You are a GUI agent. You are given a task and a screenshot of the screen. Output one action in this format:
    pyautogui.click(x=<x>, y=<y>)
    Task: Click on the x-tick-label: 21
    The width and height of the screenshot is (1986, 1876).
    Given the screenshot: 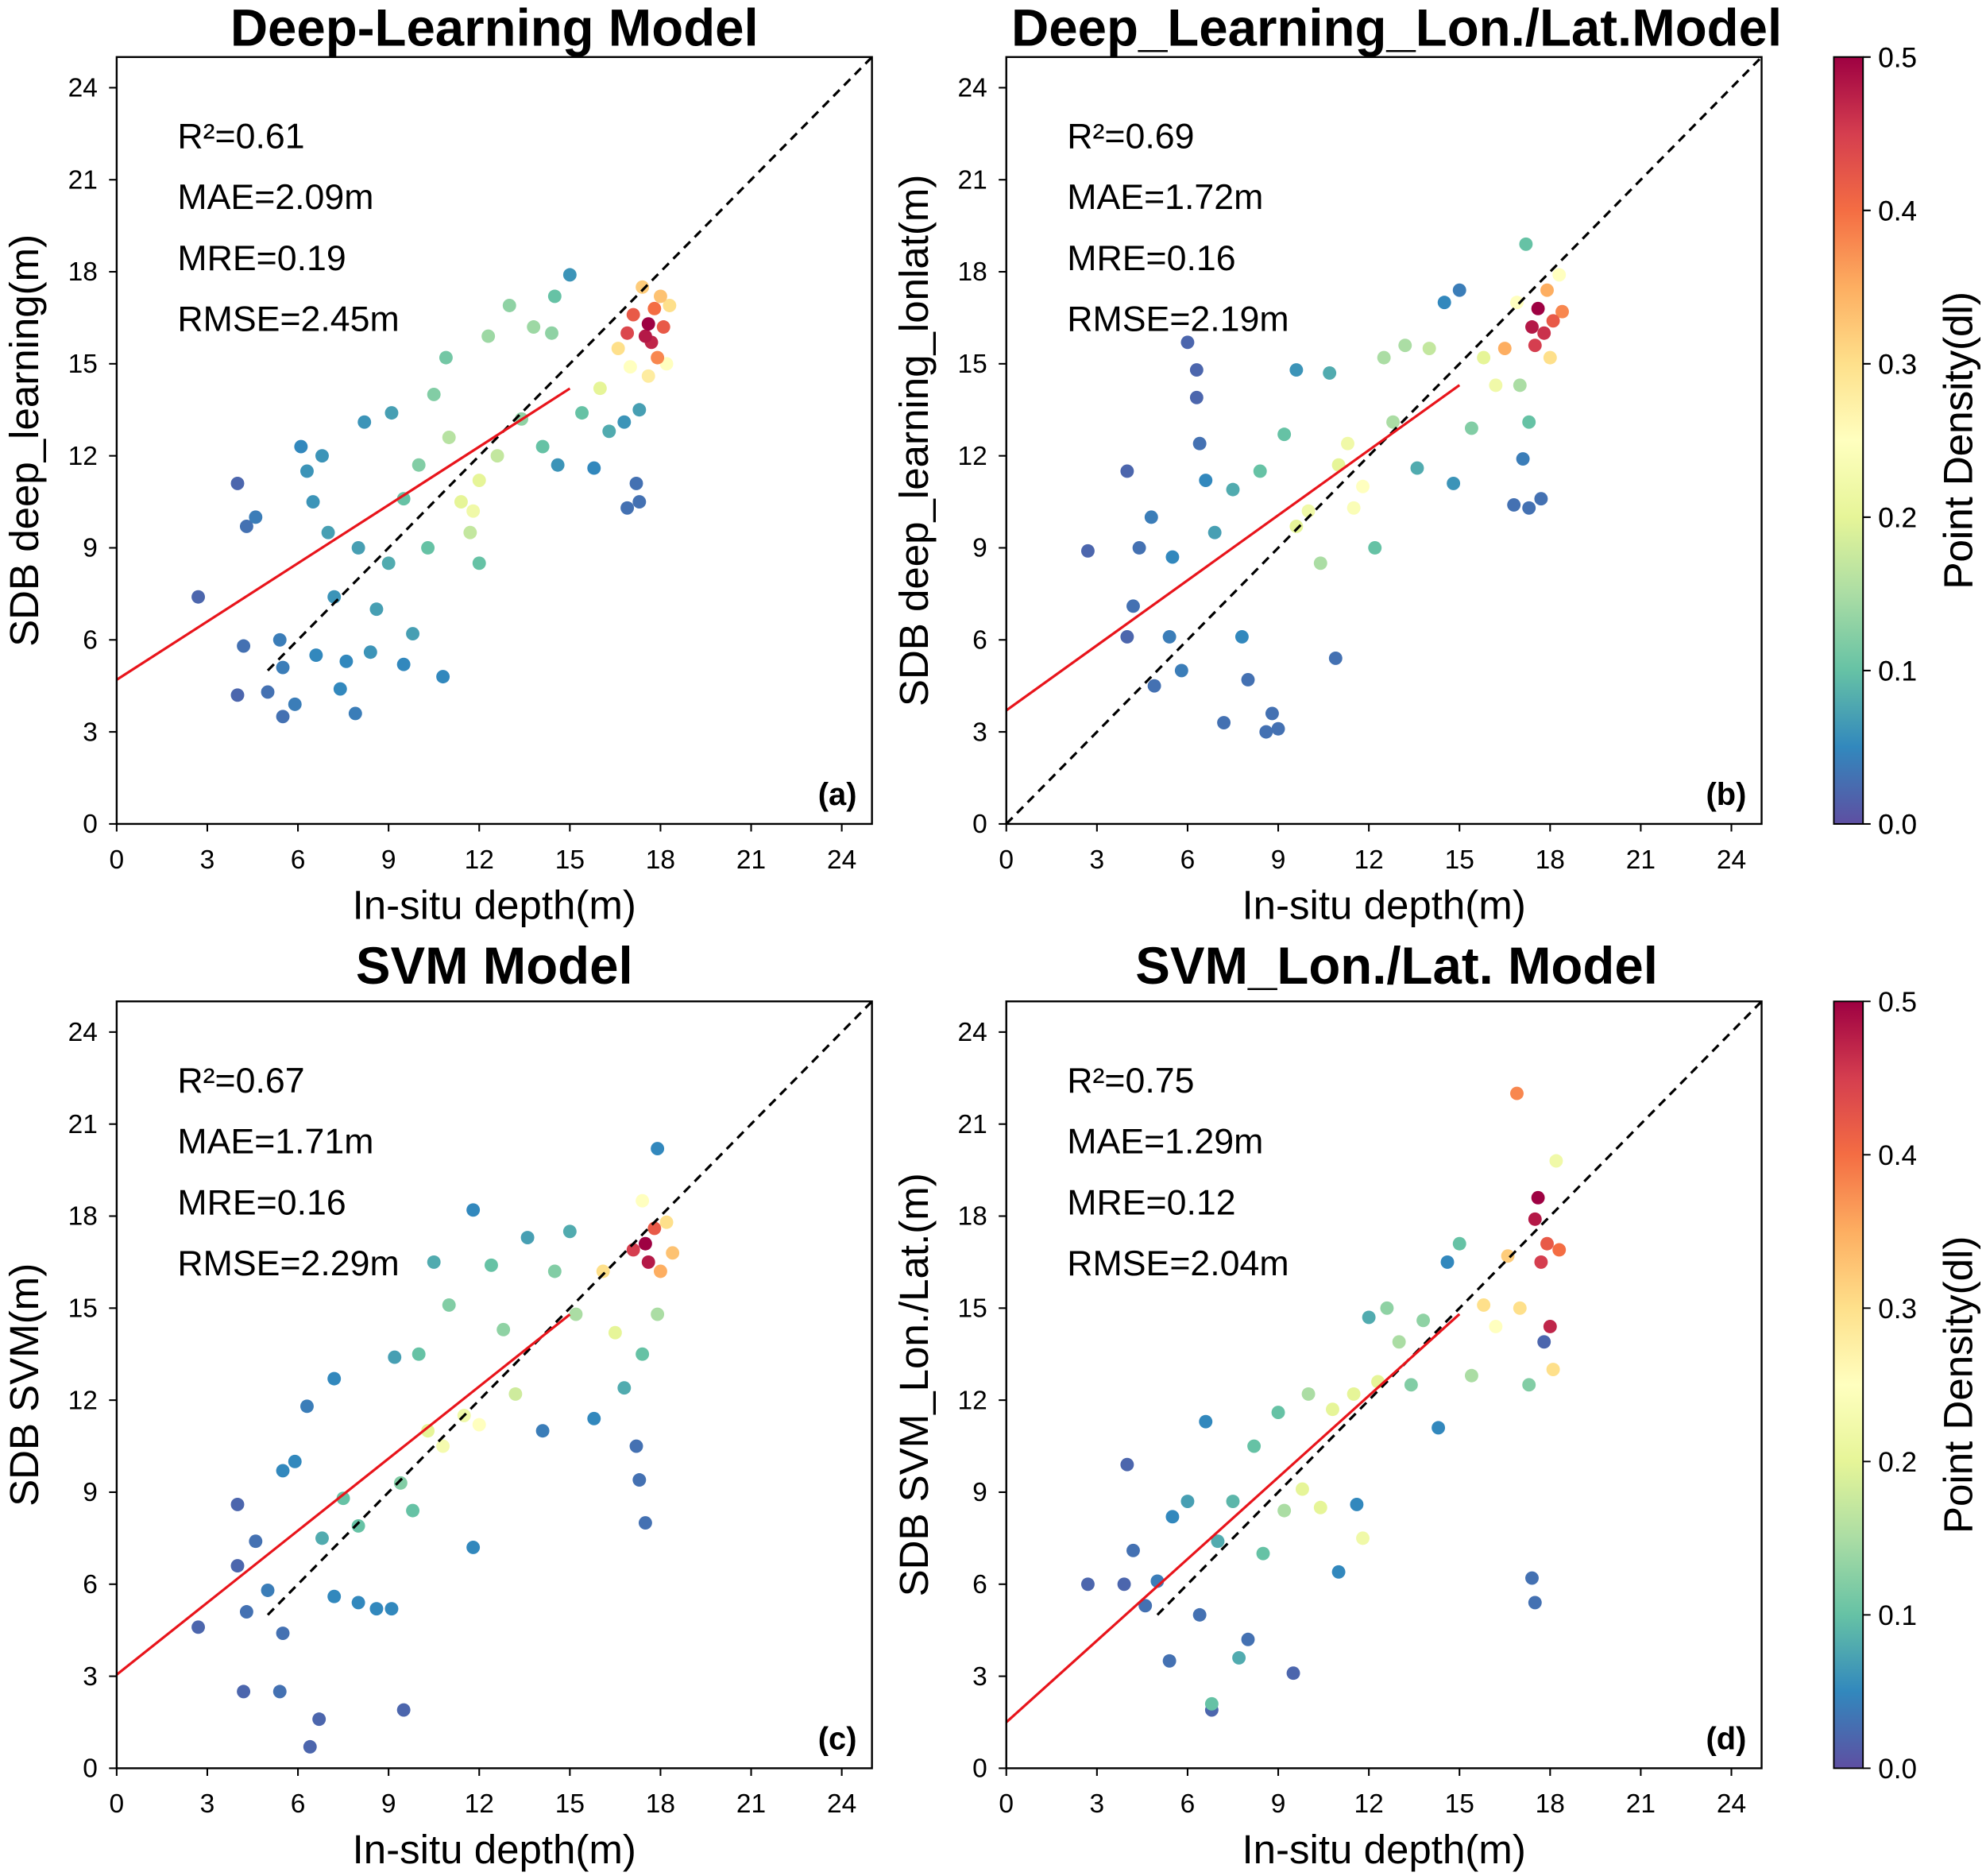 What is the action you would take?
    pyautogui.click(x=1641, y=1804)
    